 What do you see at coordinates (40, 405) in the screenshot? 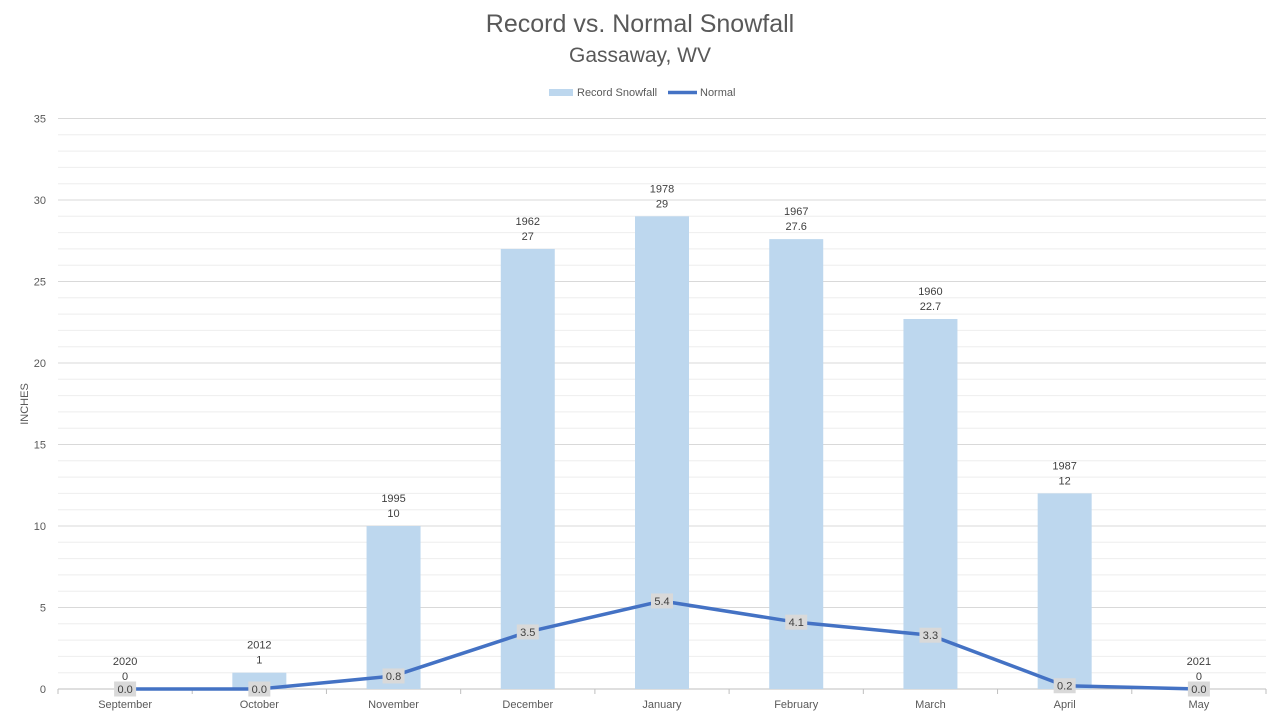
I see `y-axis-ticks: 0 5 10 15 20 25 30 35` at bounding box center [40, 405].